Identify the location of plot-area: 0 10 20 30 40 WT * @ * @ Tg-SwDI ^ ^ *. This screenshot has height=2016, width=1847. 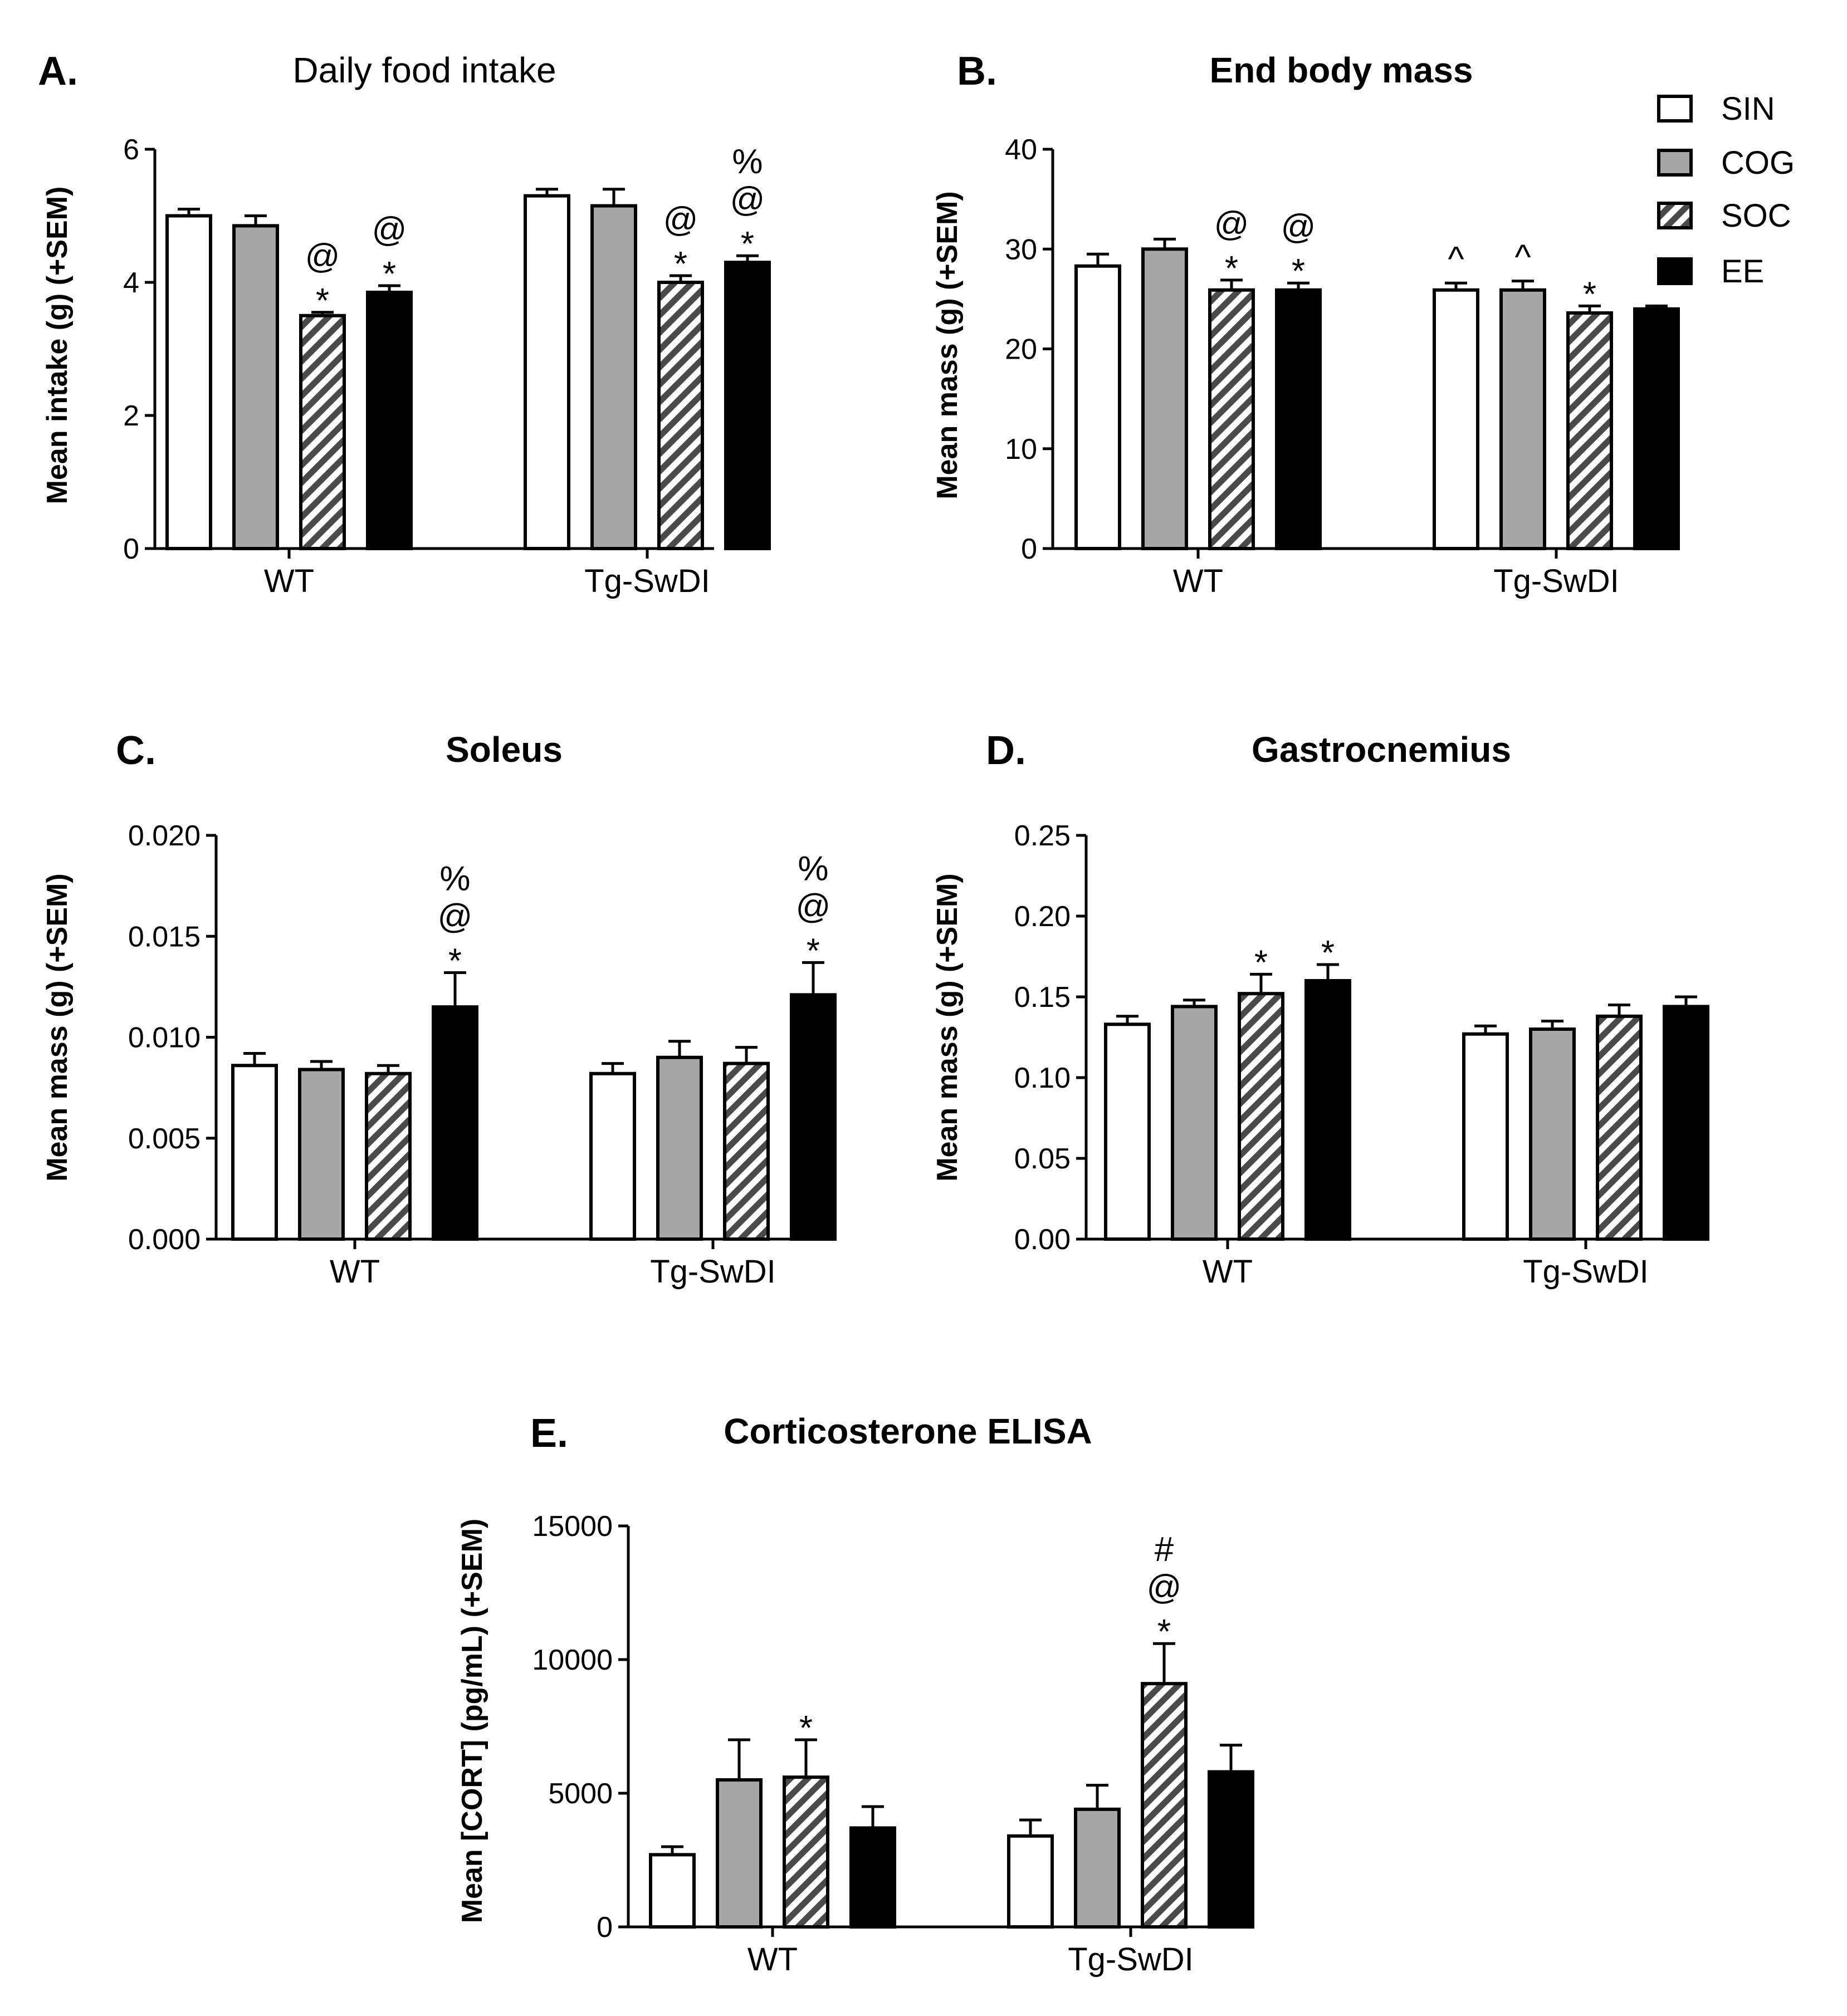
(1342, 366).